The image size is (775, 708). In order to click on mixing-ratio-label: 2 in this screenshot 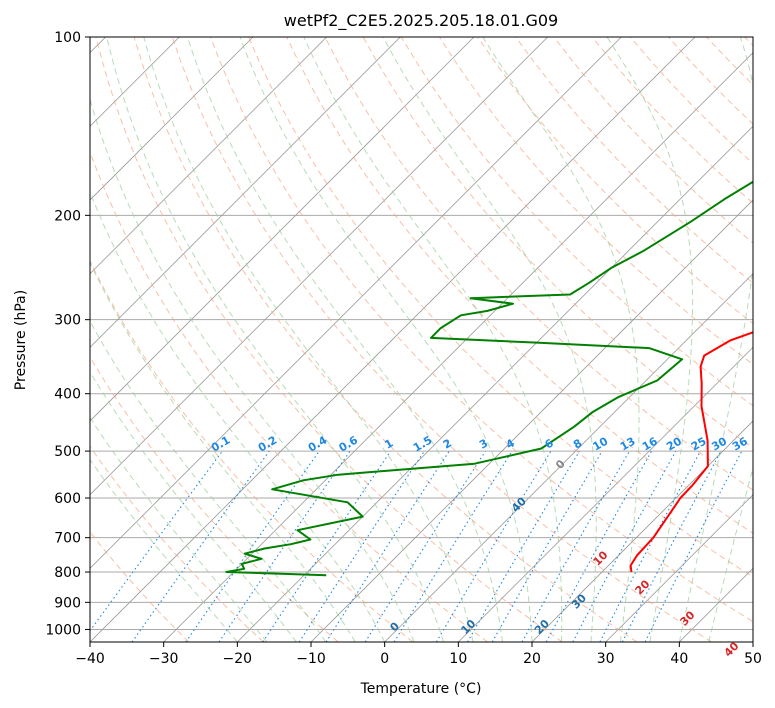, I will do `click(447, 444)`.